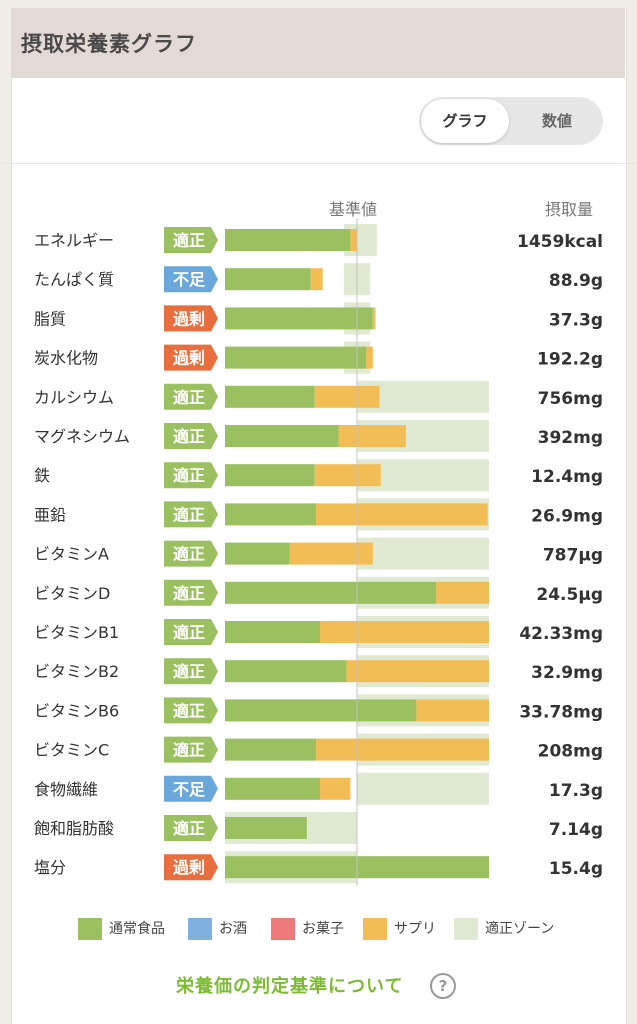 The image size is (637, 1024). I want to click on nutrient-name: 塩分, so click(50, 867).